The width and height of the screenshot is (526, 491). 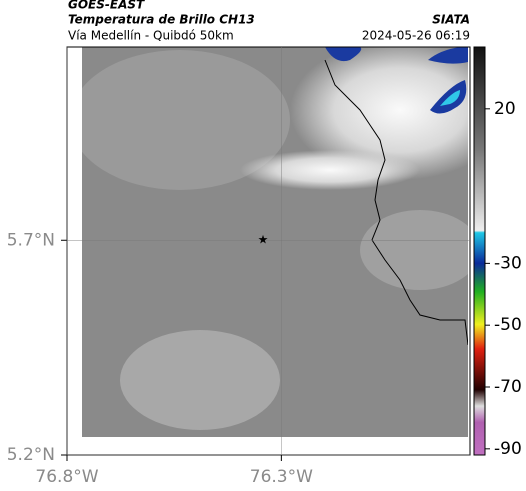 I want to click on lat-tick-label: 5.2°N, so click(x=31, y=455).